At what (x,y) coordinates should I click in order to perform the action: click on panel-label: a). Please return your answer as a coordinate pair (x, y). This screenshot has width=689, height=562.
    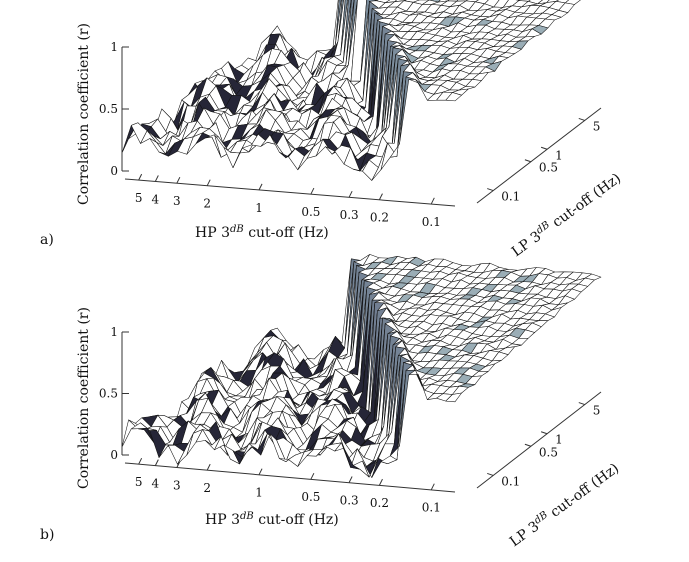
    Looking at the image, I should click on (47, 240).